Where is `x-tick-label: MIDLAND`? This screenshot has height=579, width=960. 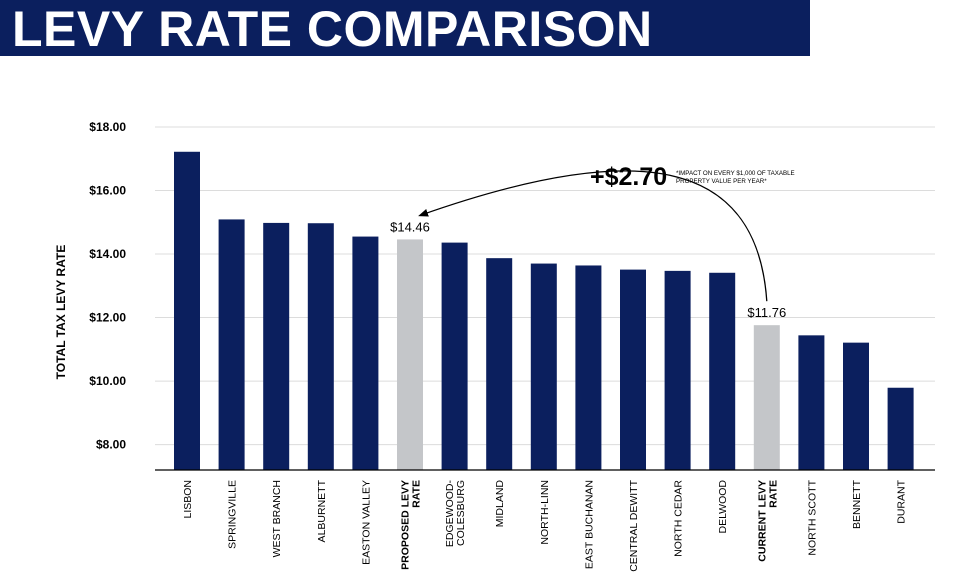 x-tick-label: MIDLAND is located at coordinates (500, 504).